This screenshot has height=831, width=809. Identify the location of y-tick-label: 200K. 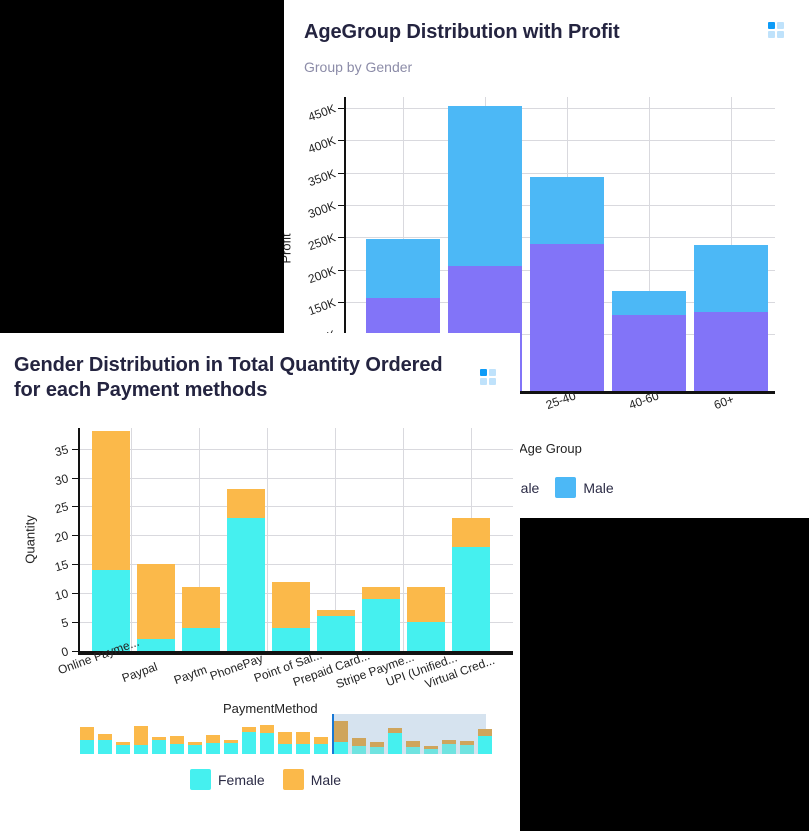
(322, 275).